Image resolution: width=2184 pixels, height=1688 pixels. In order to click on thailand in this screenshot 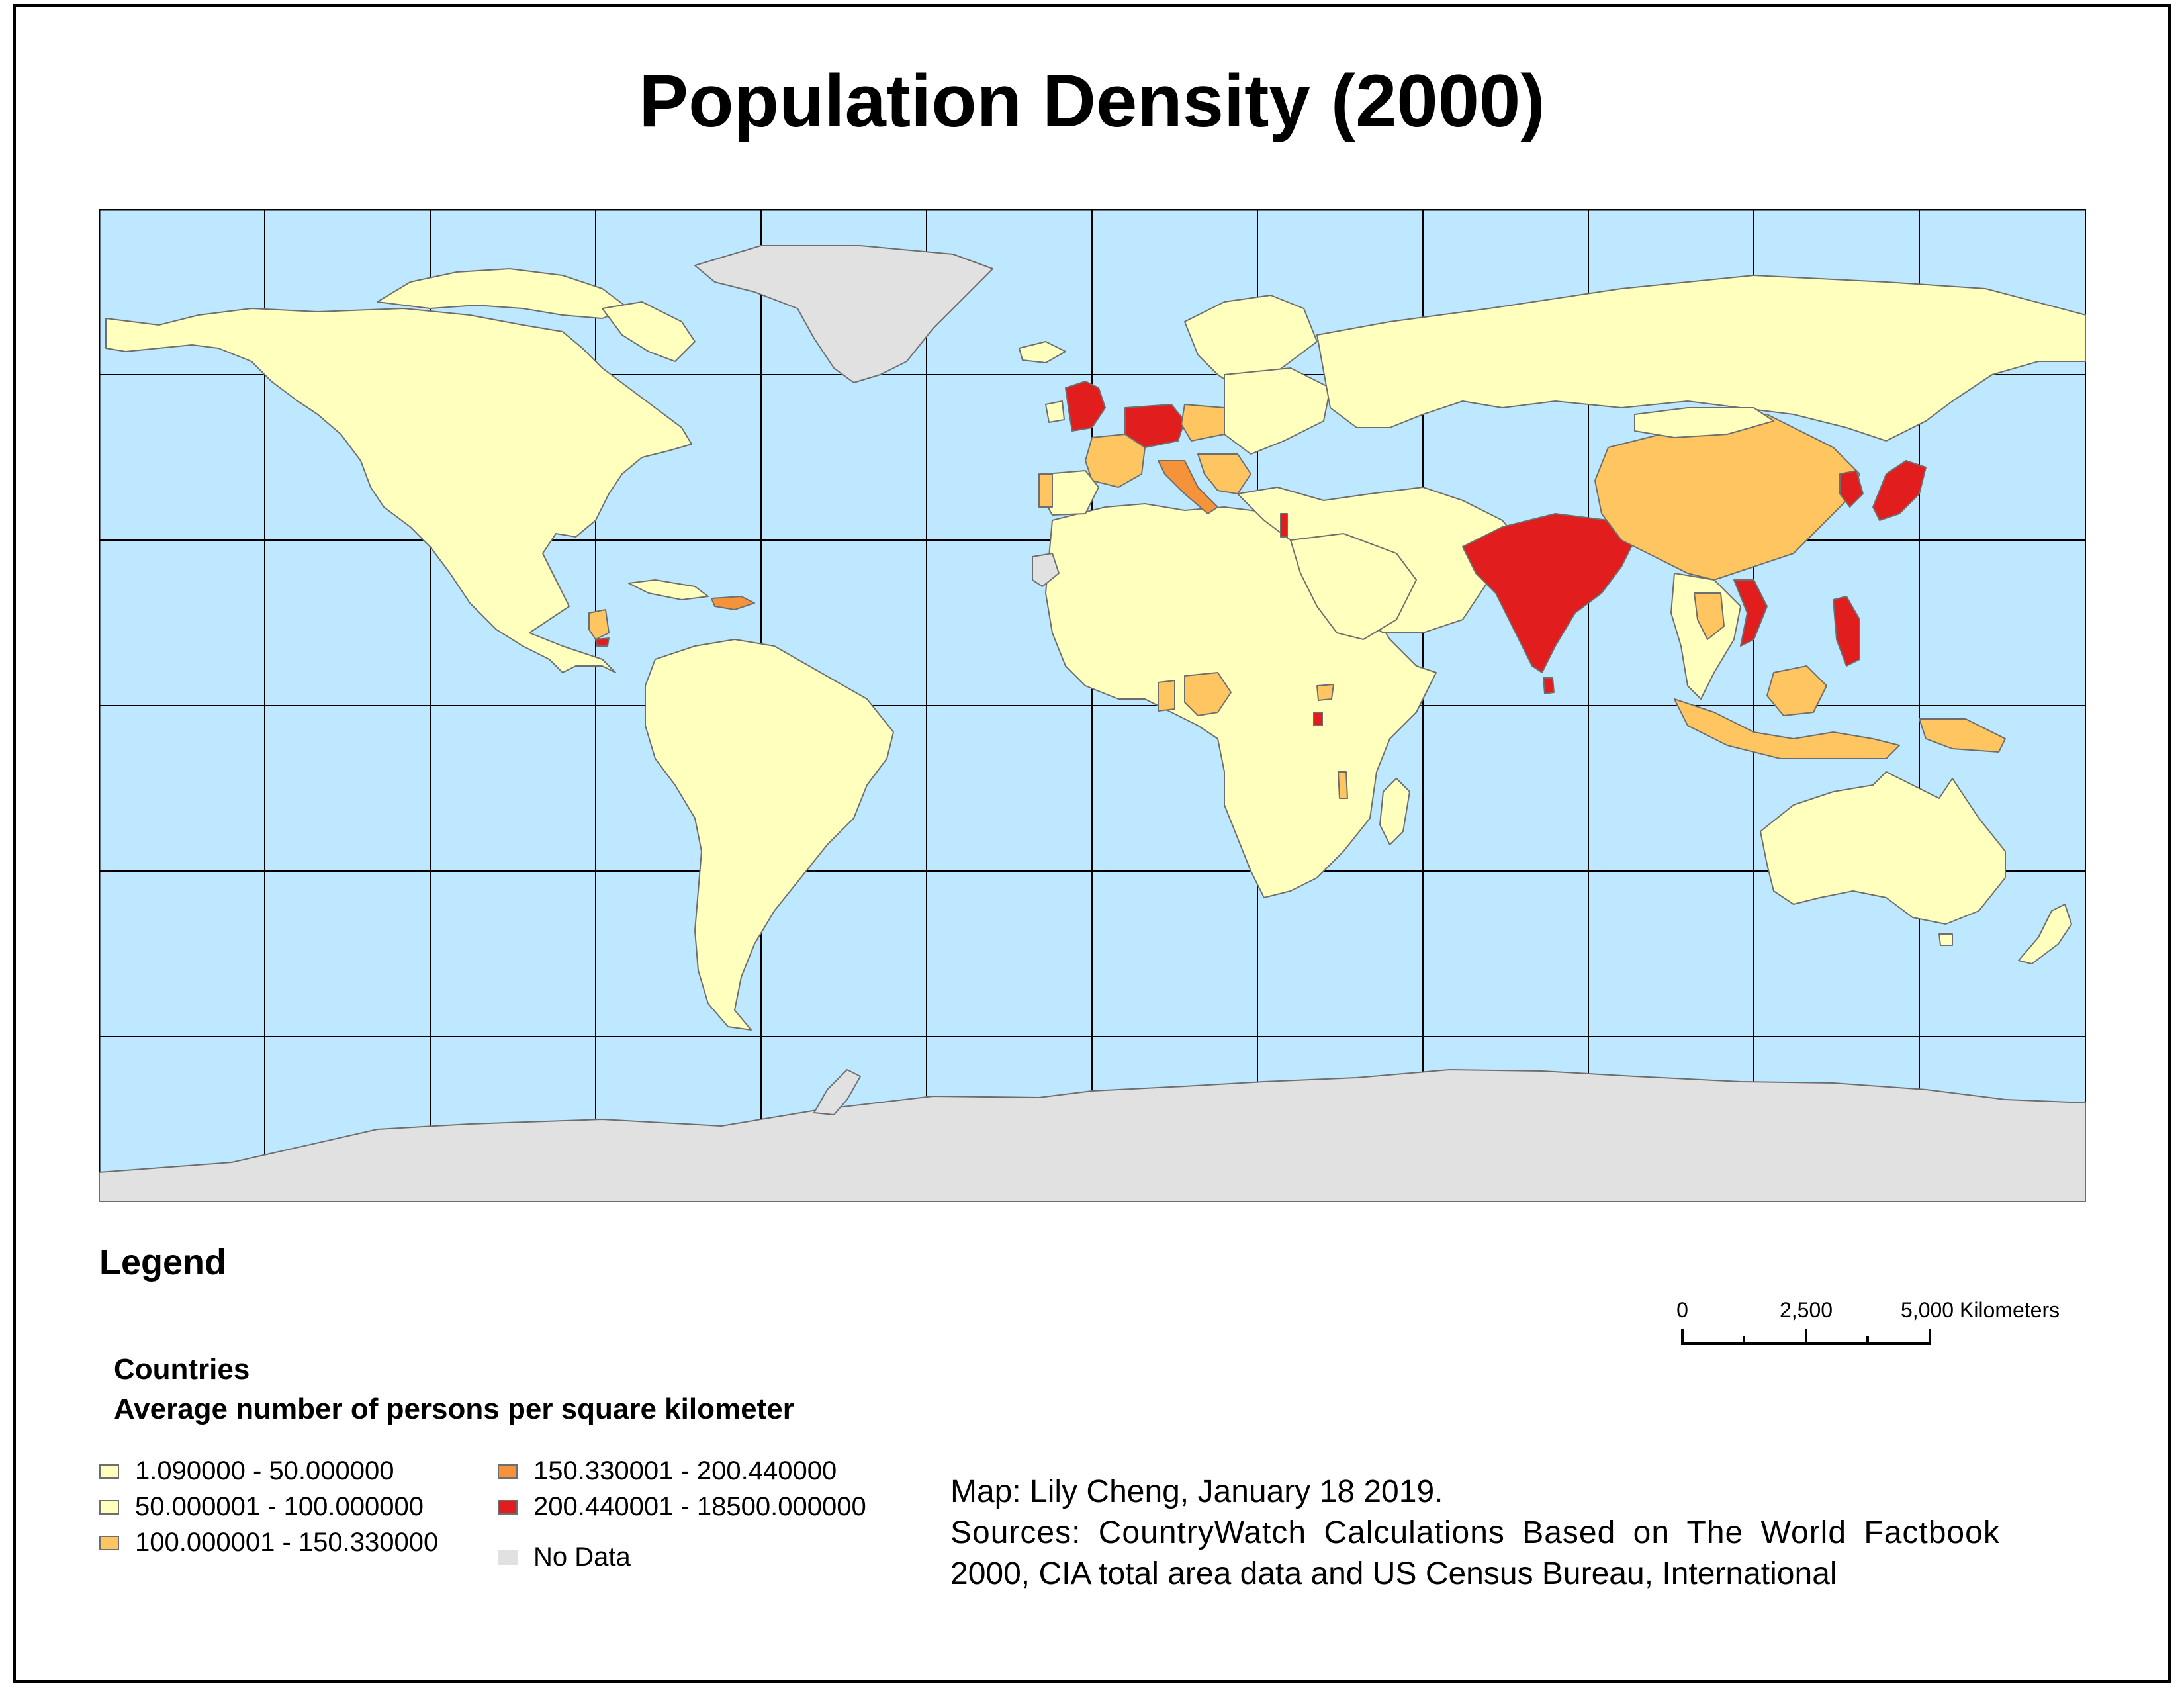, I will do `click(1709, 616)`.